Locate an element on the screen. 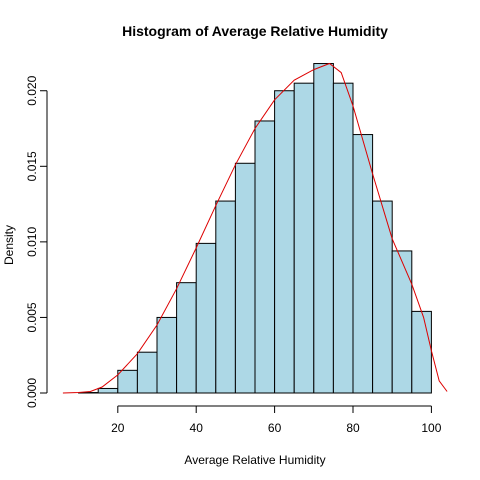 The height and width of the screenshot is (480, 480). x-tick-label: 60 is located at coordinates (275, 428).